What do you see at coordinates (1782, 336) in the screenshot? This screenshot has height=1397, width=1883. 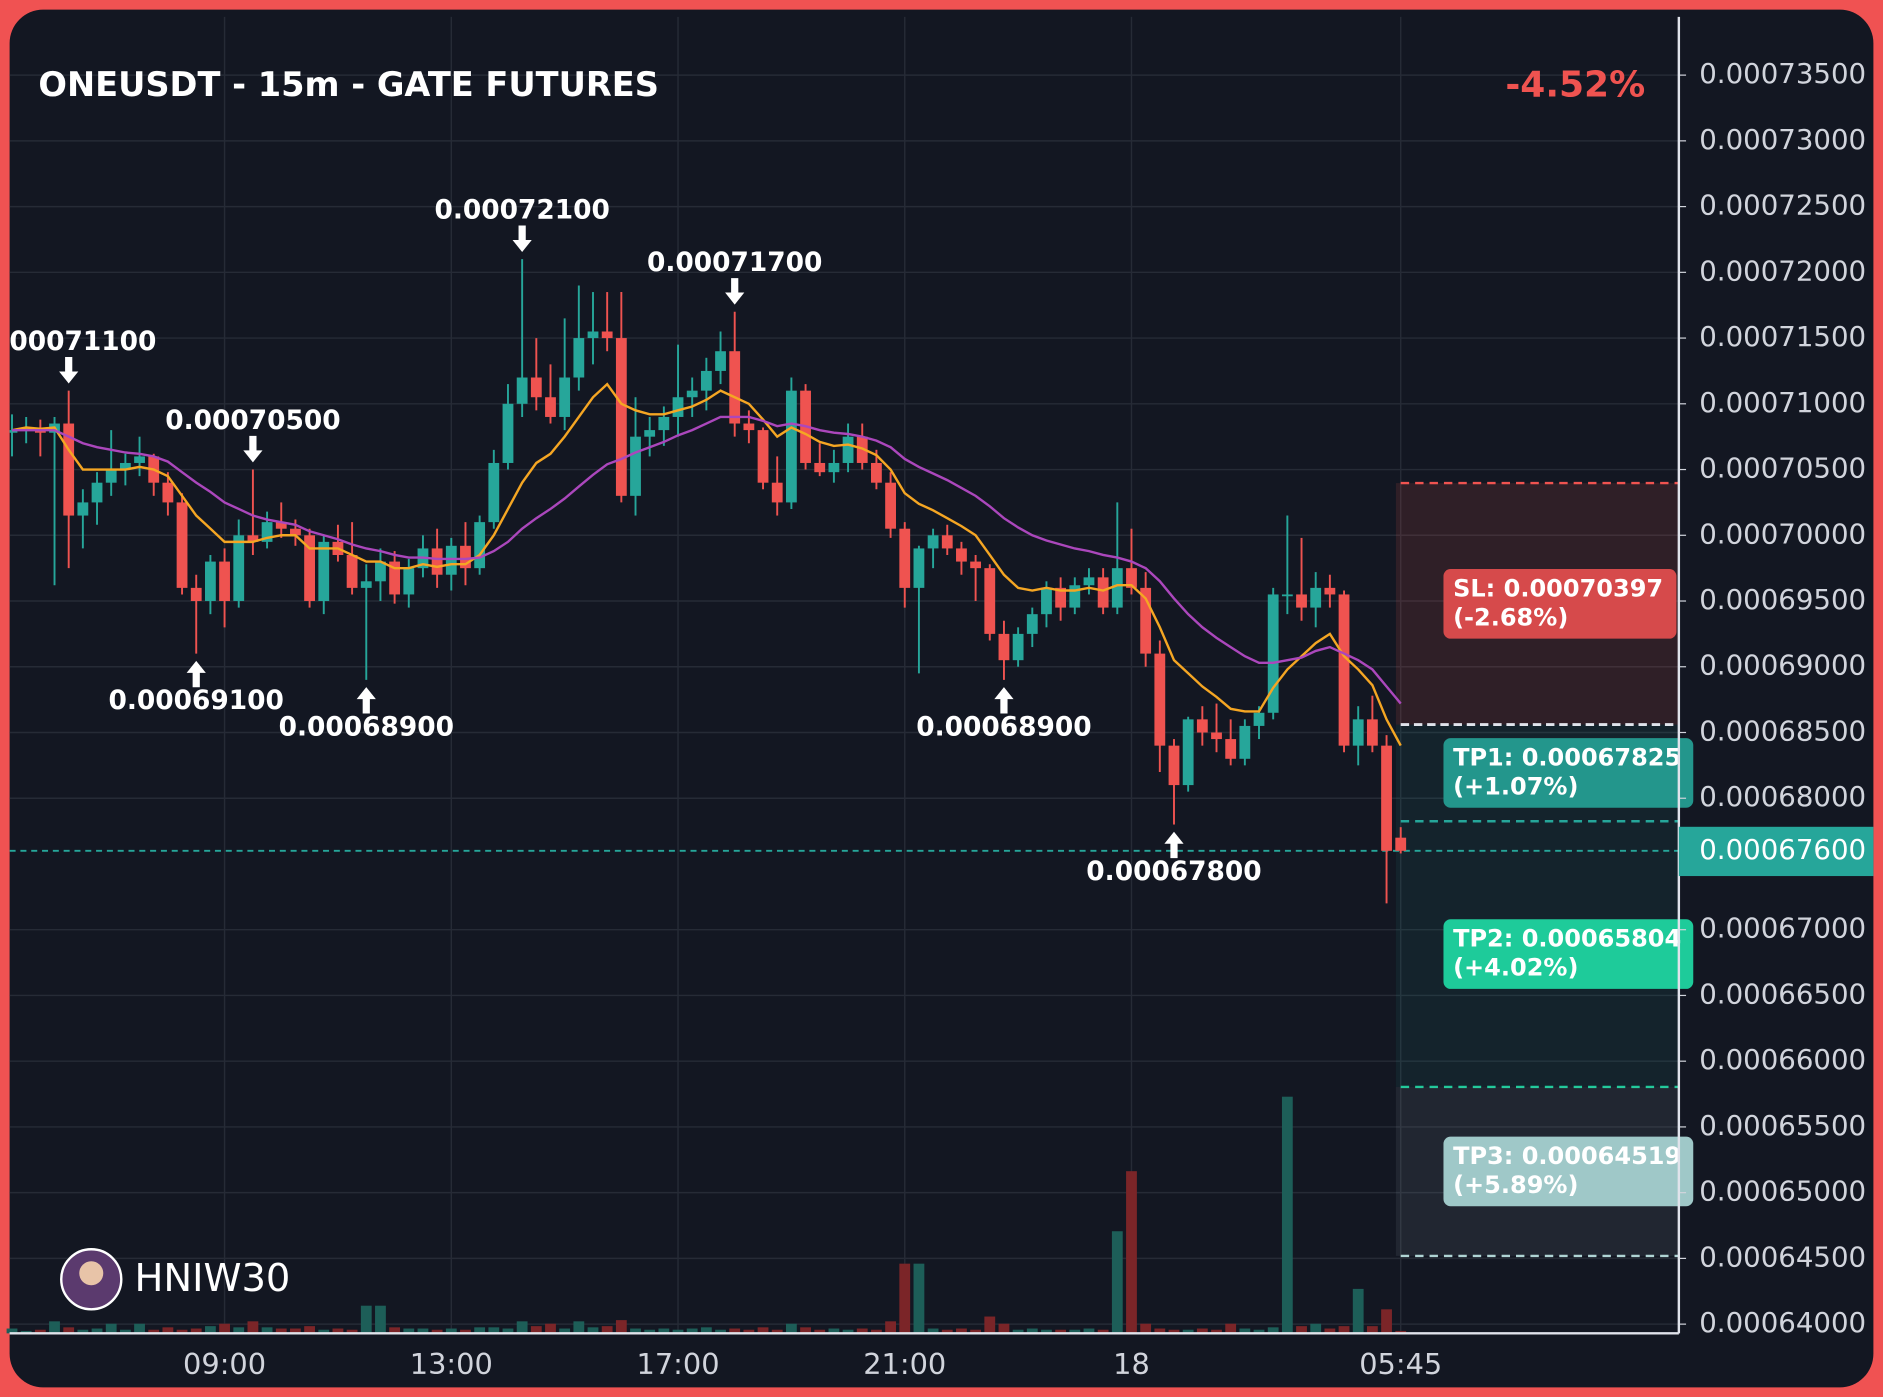 I see `y-tick-label: 0.00071500` at bounding box center [1782, 336].